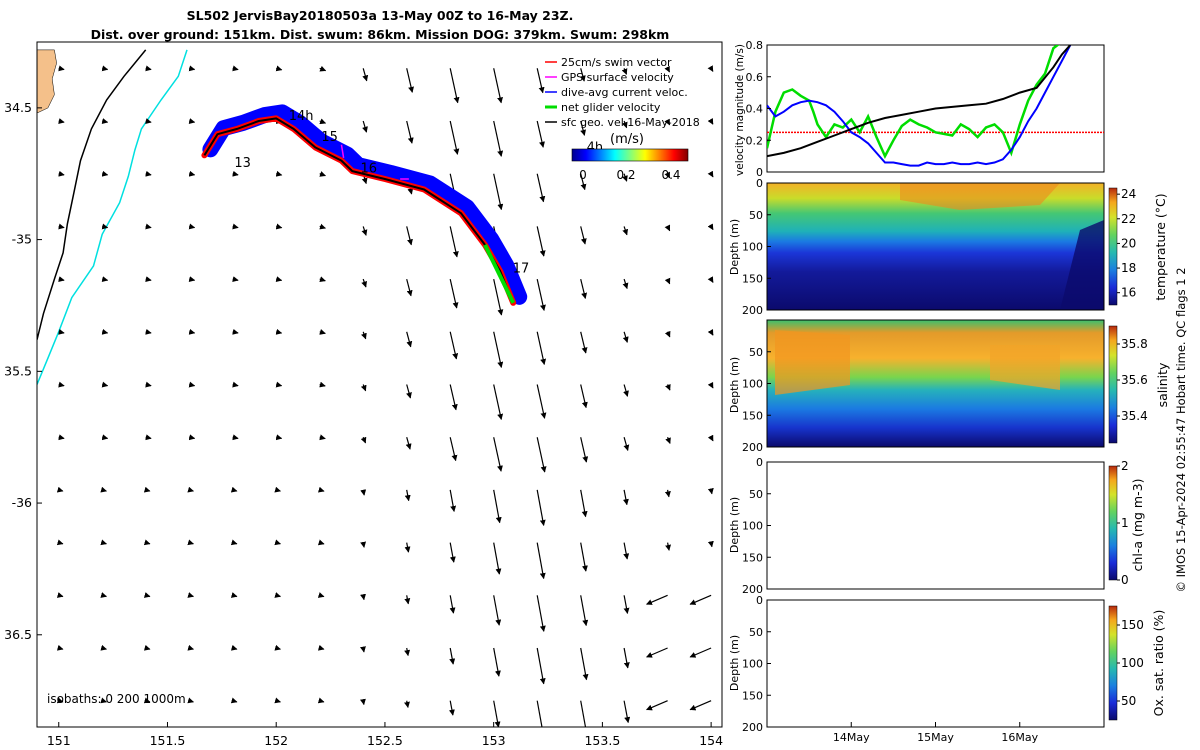 This screenshot has width=1200, height=750. What do you see at coordinates (734, 247) in the screenshot?
I see `temperature-depth-label: Depth (m)` at bounding box center [734, 247].